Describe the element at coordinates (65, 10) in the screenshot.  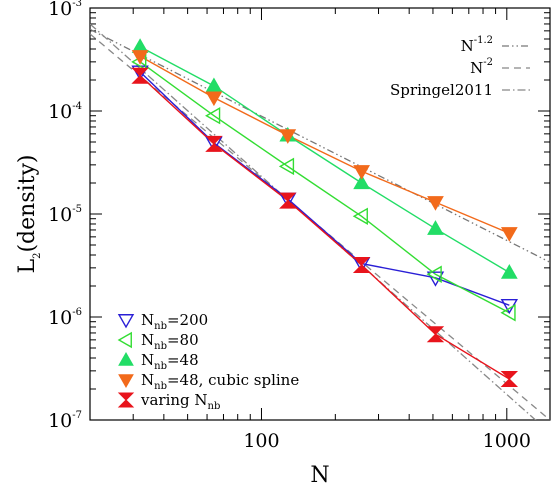
I see `y-tick-label: 10-3` at that location.